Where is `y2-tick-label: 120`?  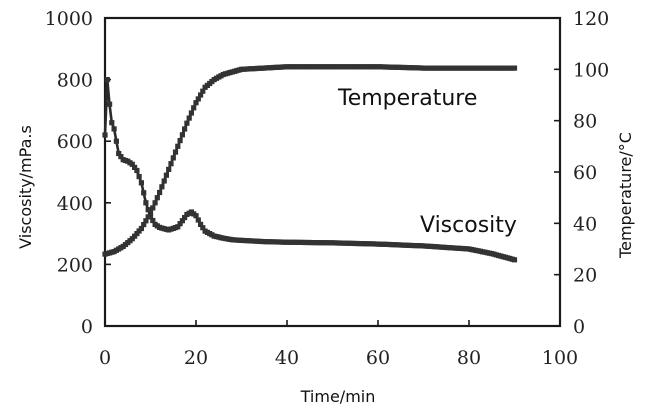 y2-tick-label: 120 is located at coordinates (591, 19).